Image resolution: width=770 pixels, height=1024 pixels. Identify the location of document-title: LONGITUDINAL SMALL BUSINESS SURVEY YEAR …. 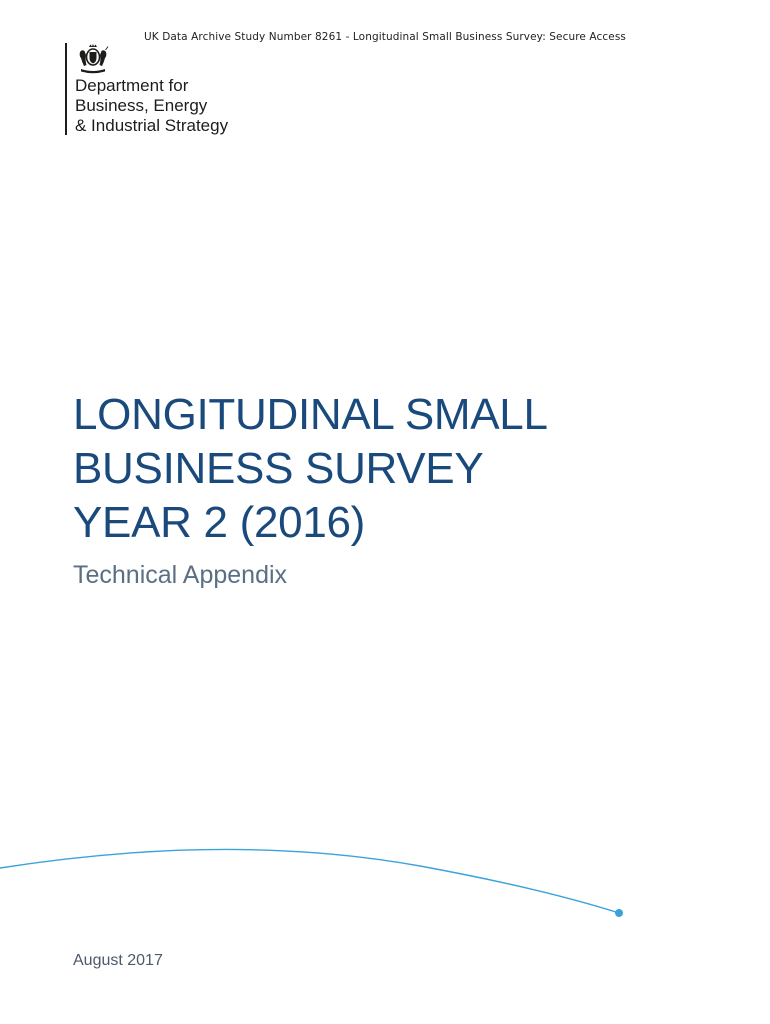
(393, 469).